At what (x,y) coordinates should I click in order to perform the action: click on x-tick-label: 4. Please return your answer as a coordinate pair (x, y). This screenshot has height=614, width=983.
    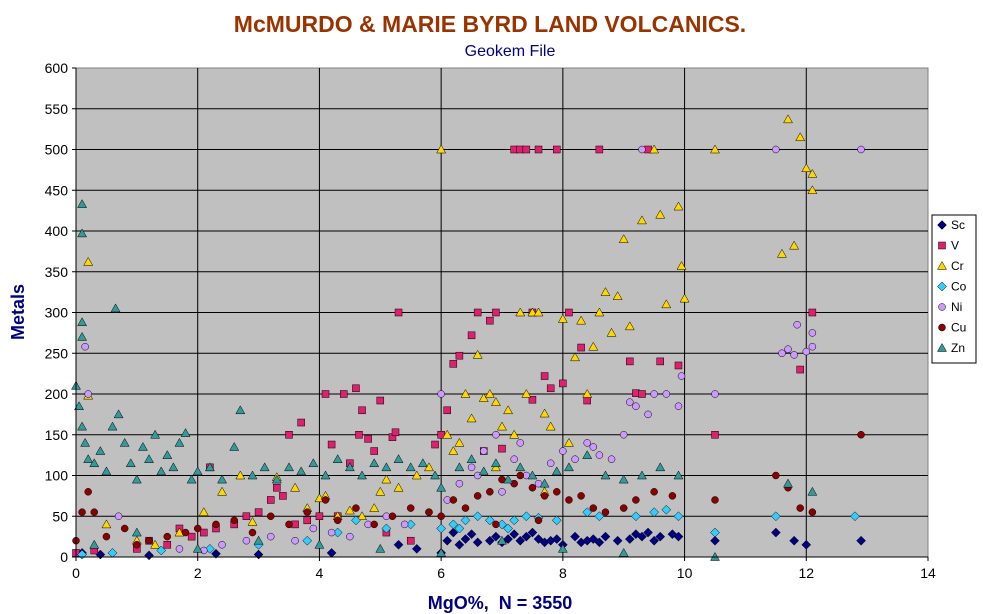
    Looking at the image, I should click on (320, 573).